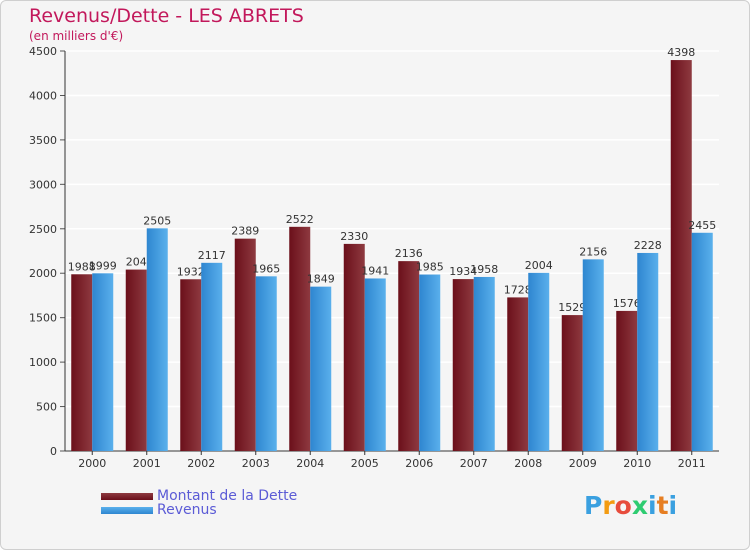 The height and width of the screenshot is (550, 750). I want to click on data-label: 2455, so click(702, 225).